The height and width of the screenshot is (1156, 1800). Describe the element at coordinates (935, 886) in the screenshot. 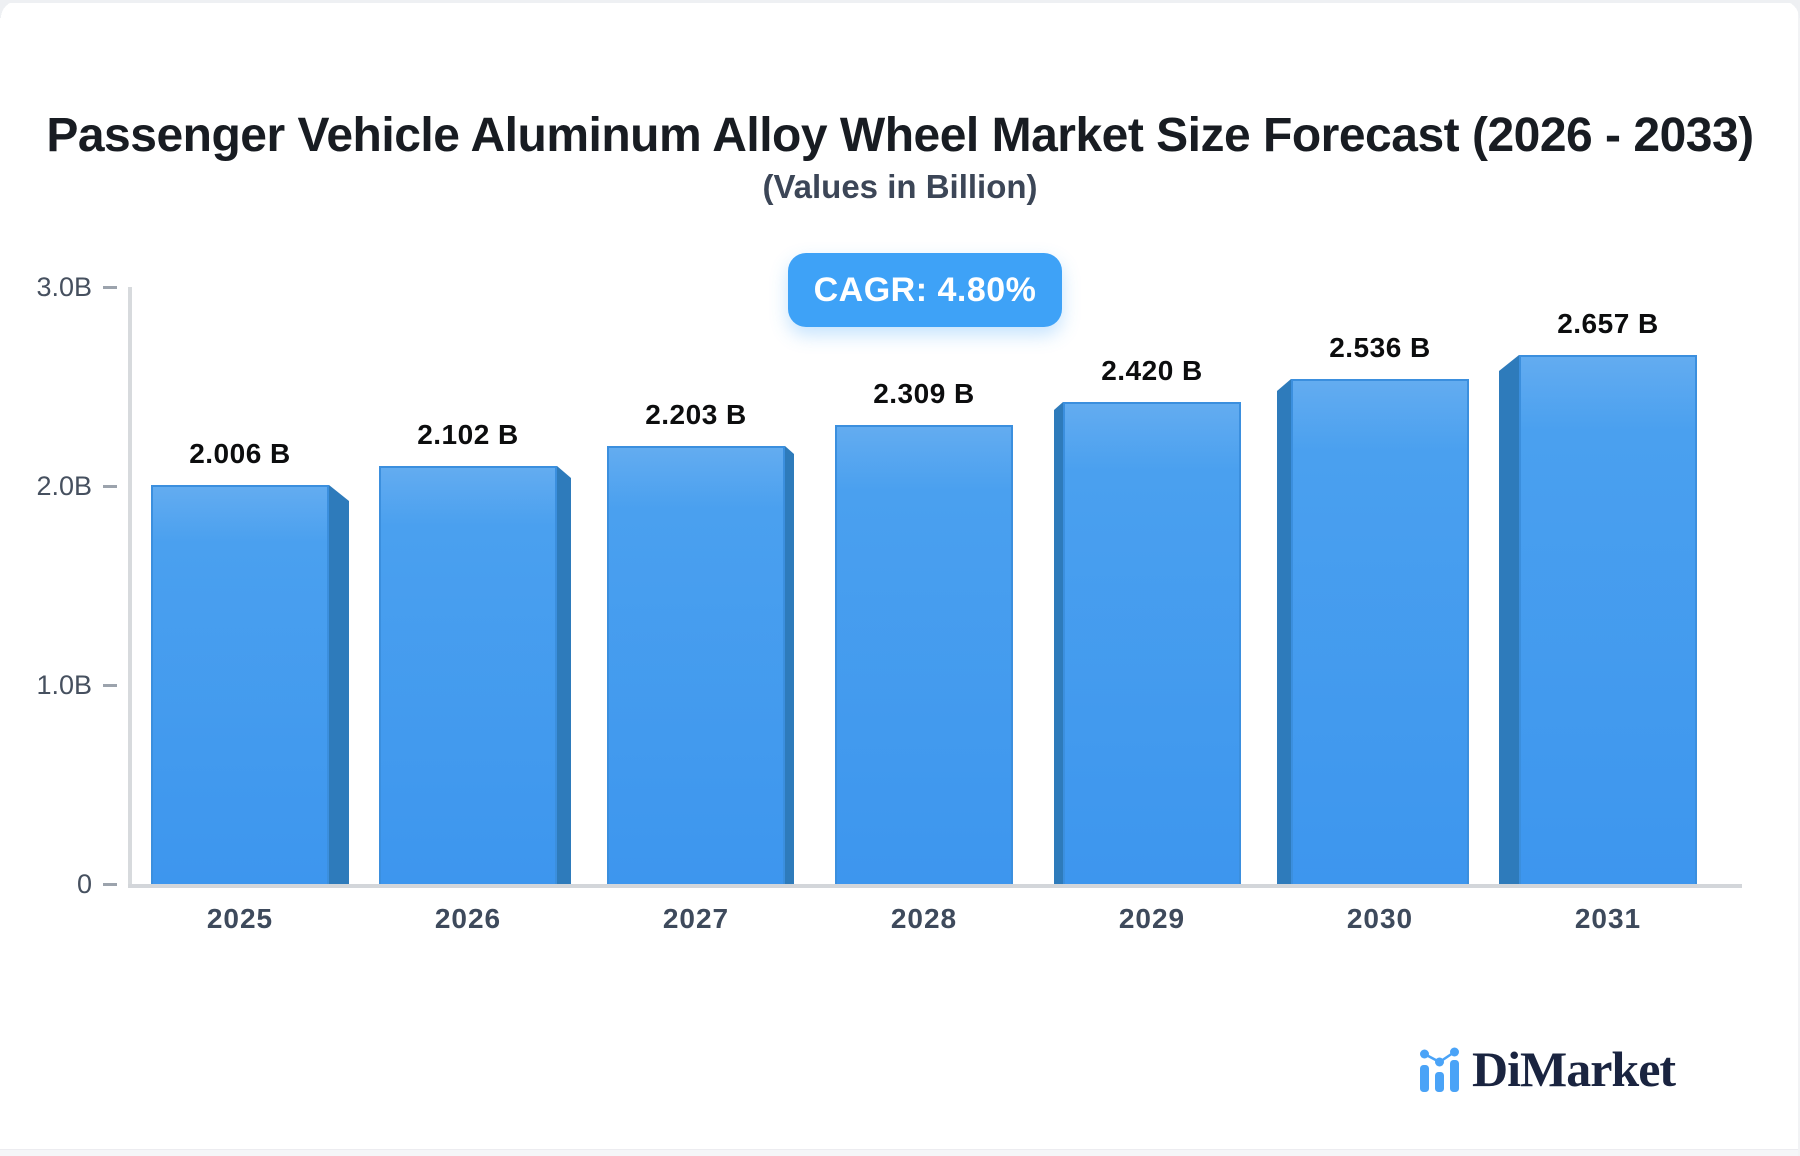

I see `x-axis` at that location.